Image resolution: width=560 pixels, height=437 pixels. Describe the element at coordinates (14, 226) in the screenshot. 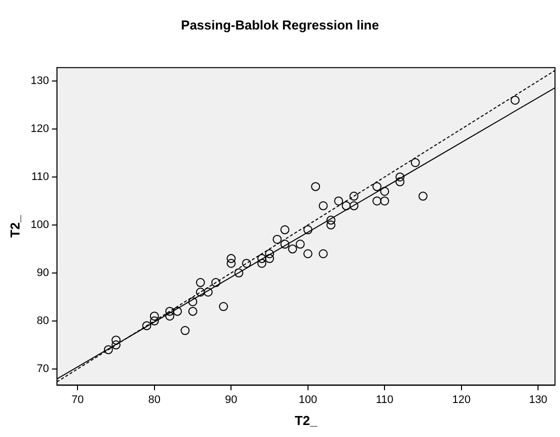

I see `y-axis-title: T2_` at that location.